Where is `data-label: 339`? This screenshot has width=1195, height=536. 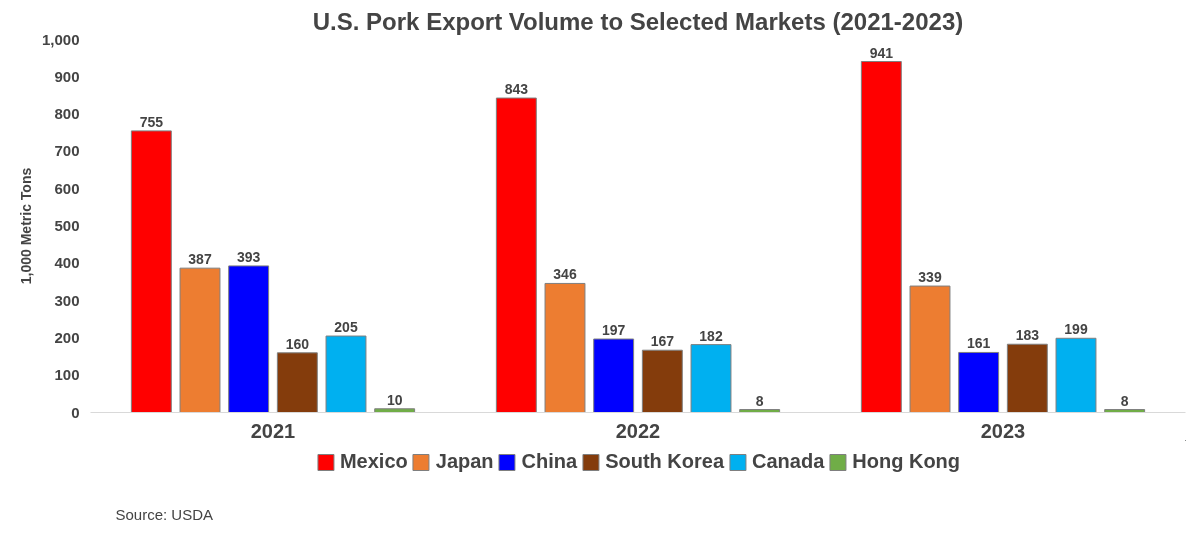
data-label: 339 is located at coordinates (930, 277).